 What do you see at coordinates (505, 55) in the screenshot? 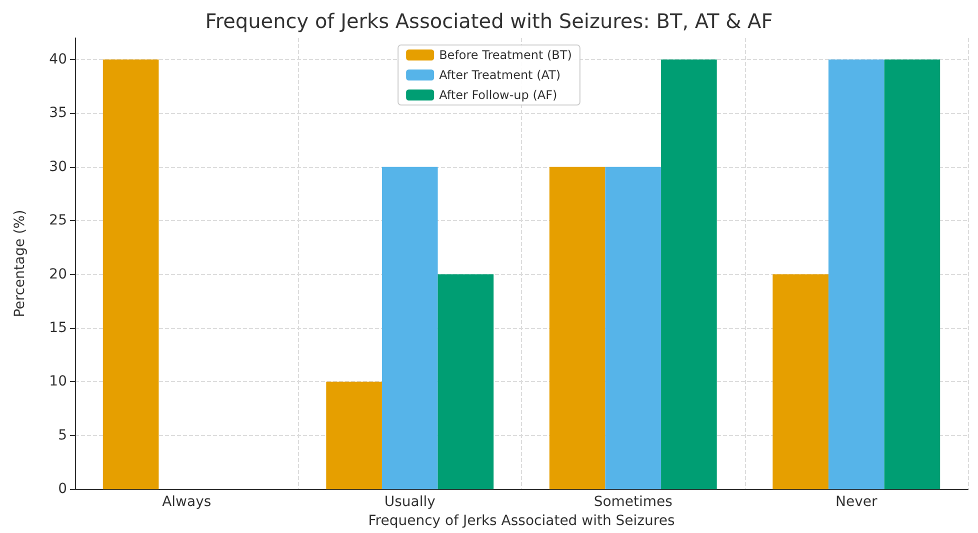
I see `legend-label: Before Treatment (BT)` at bounding box center [505, 55].